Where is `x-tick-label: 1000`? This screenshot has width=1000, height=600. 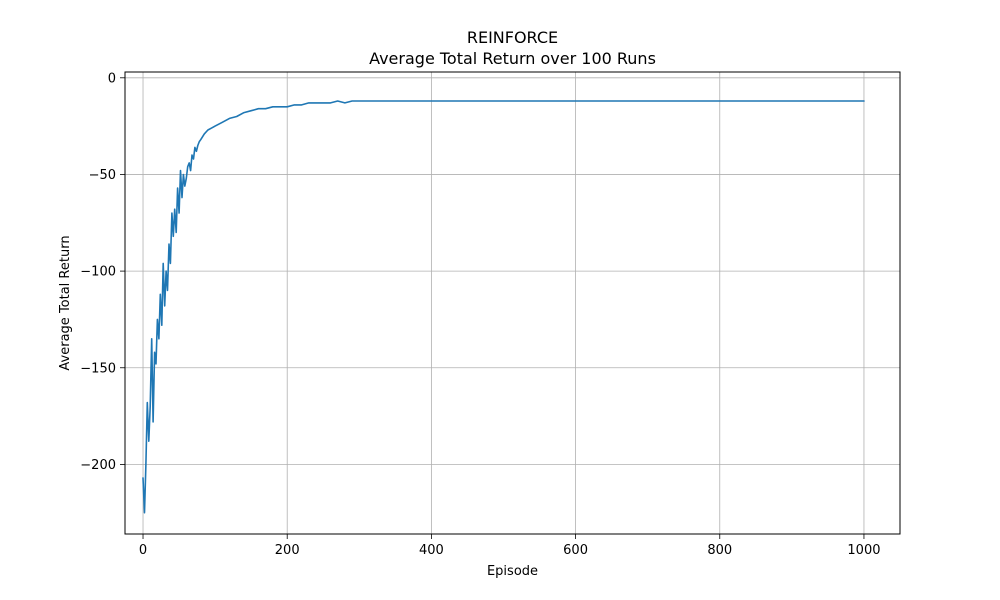 x-tick-label: 1000 is located at coordinates (863, 550).